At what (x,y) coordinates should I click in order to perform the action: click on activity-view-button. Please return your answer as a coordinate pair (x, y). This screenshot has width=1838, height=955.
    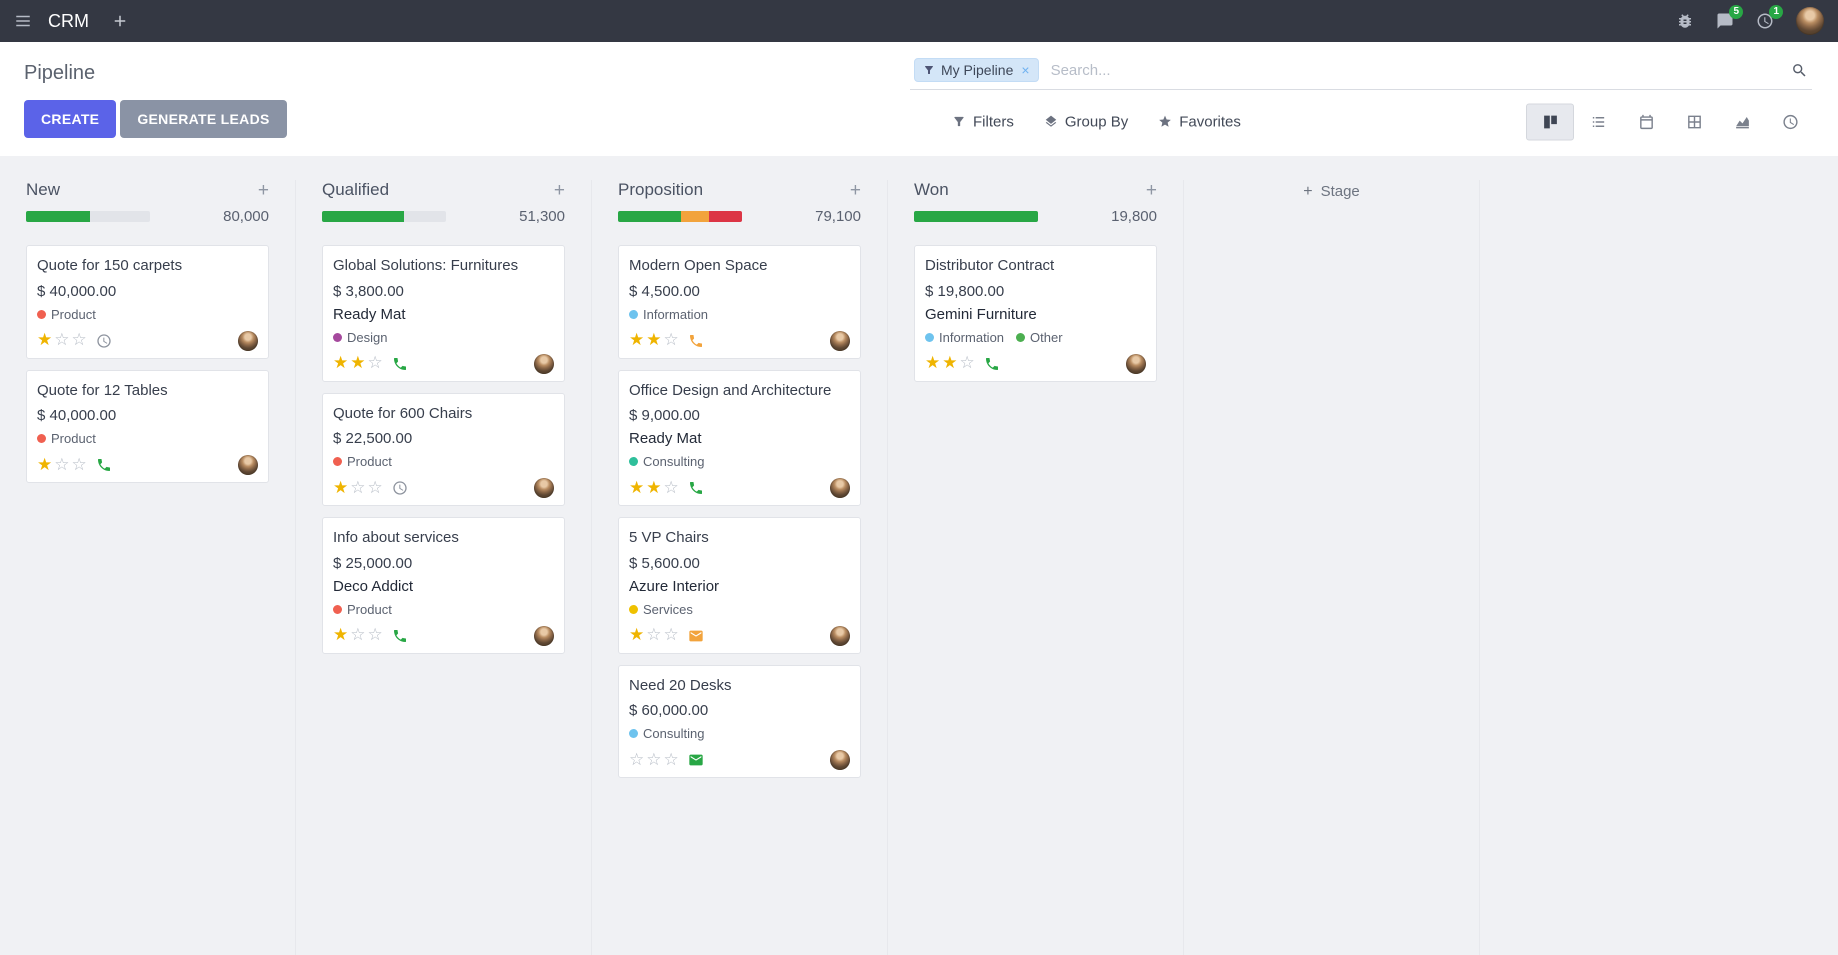
    Looking at the image, I should click on (1790, 121).